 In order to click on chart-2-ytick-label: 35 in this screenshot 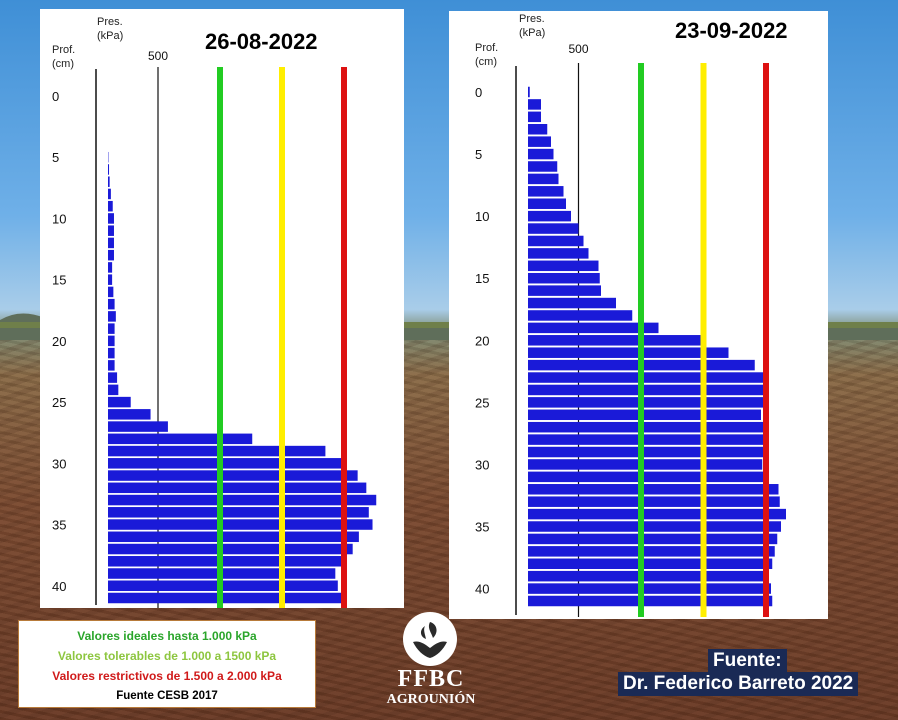, I will do `click(482, 527)`.